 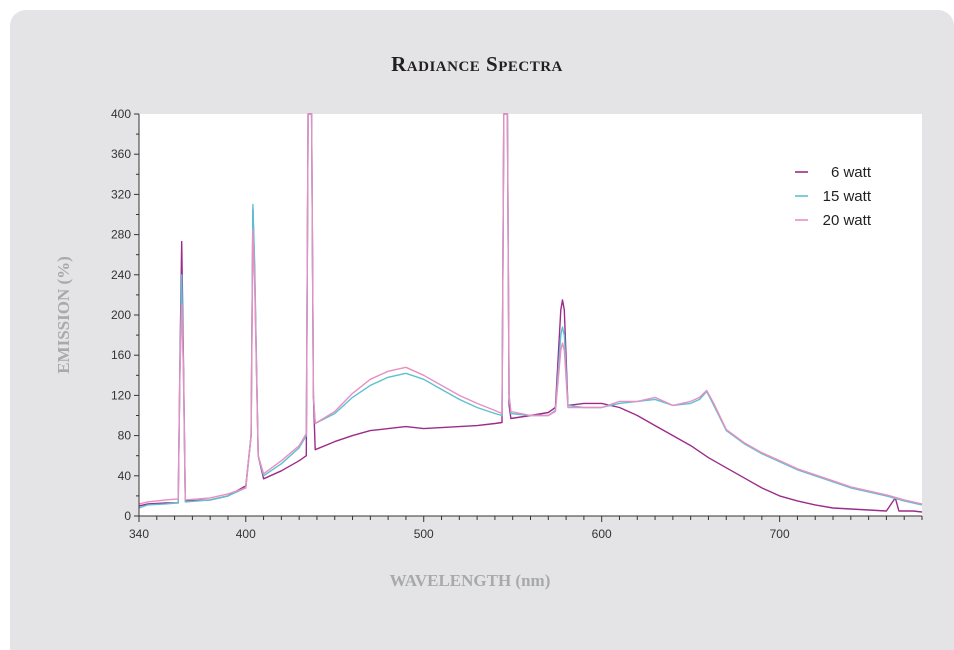 What do you see at coordinates (851, 172) in the screenshot?
I see `legend-label: 6 watt` at bounding box center [851, 172].